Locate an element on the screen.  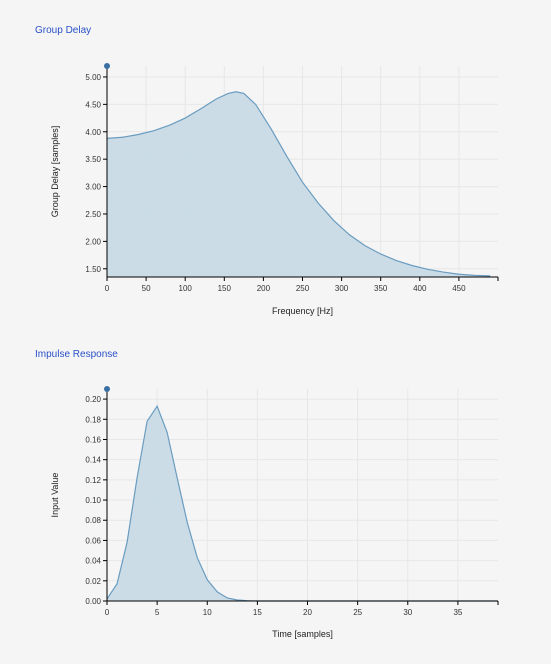
chart-impulse-response-x-tick-label-5: 25 is located at coordinates (357, 612).